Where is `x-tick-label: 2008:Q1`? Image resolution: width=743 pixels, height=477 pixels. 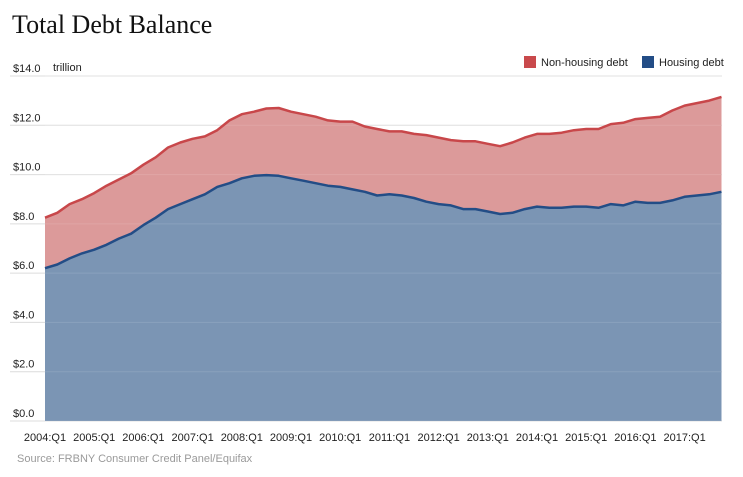 x-tick-label: 2008:Q1 is located at coordinates (242, 438).